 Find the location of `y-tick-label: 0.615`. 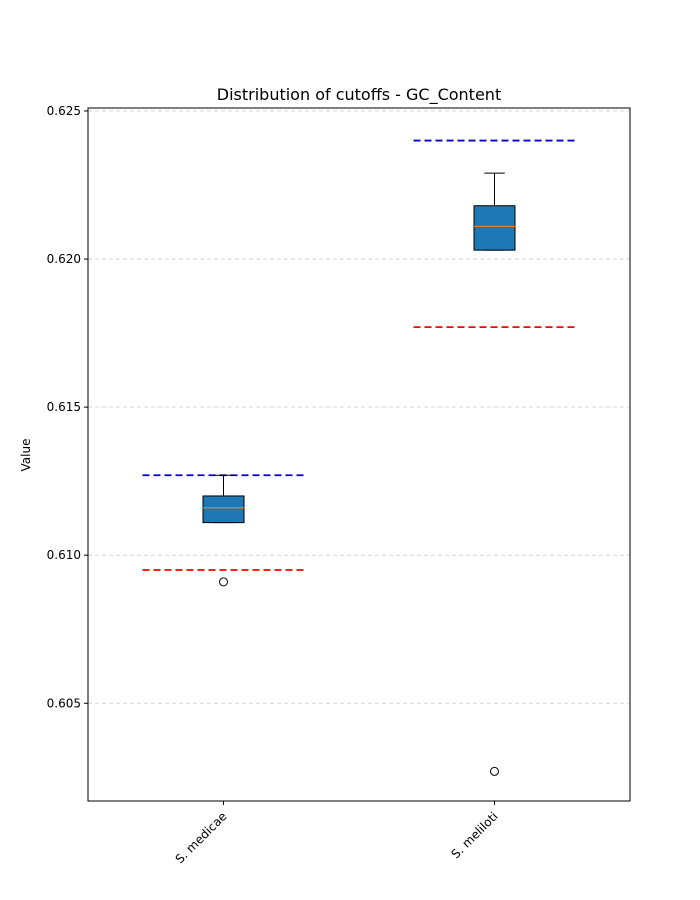

y-tick-label: 0.615 is located at coordinates (64, 407).